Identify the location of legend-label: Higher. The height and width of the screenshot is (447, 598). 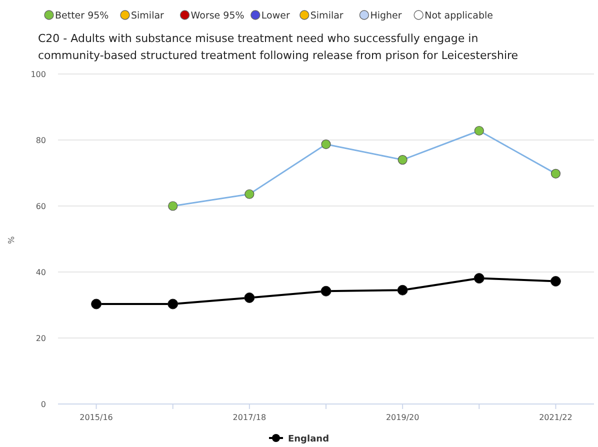
(386, 16).